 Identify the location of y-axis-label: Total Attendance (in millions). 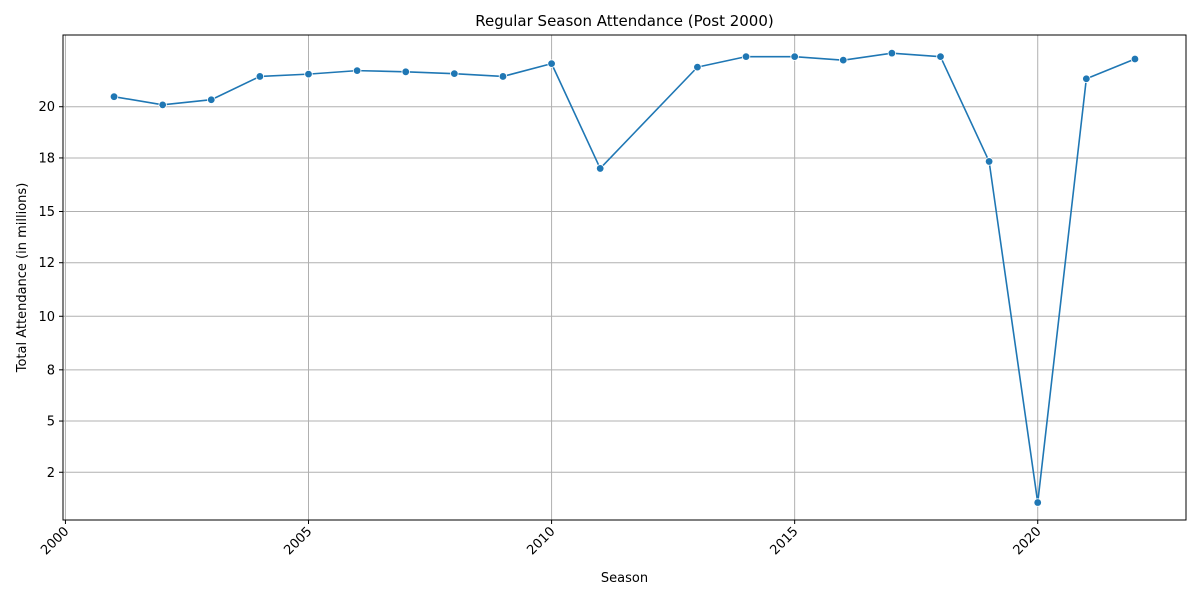
(22, 278).